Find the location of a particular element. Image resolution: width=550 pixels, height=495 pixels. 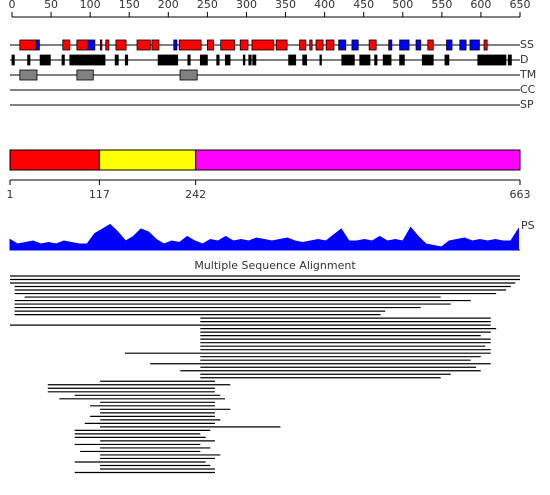

ruler-tick-label: 150 is located at coordinates (129, 5).